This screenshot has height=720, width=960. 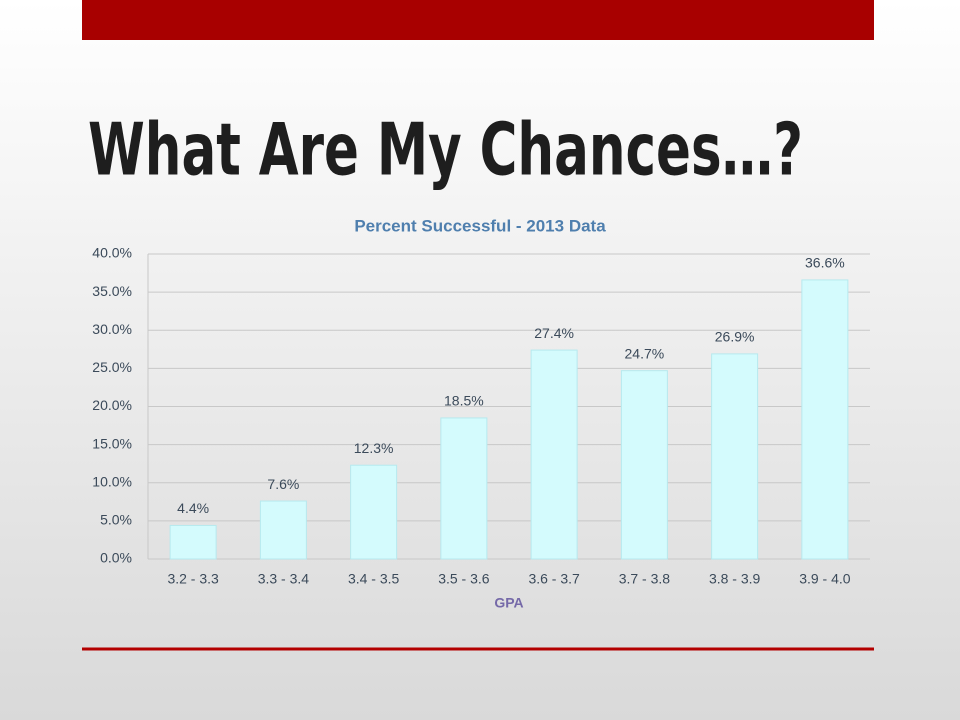 What do you see at coordinates (554, 579) in the screenshot?
I see `x-tick-label: 3.6 - 3.7` at bounding box center [554, 579].